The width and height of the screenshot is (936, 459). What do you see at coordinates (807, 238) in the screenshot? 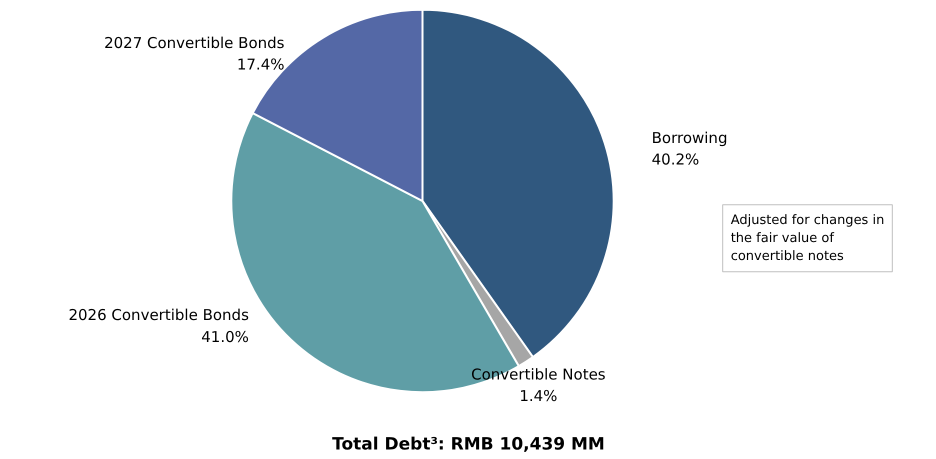
I see `text: Adjusted for changes in the fair value of convertible notes` at bounding box center [807, 238].